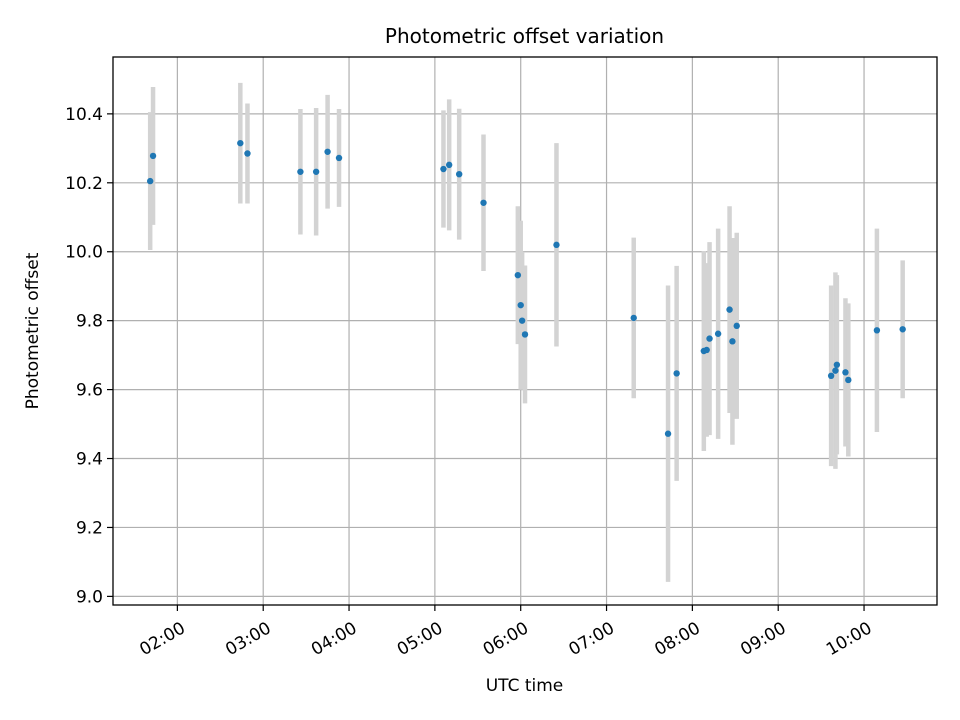 The image size is (960, 720). What do you see at coordinates (84, 184) in the screenshot?
I see `y-tick-label: 10.2` at bounding box center [84, 184].